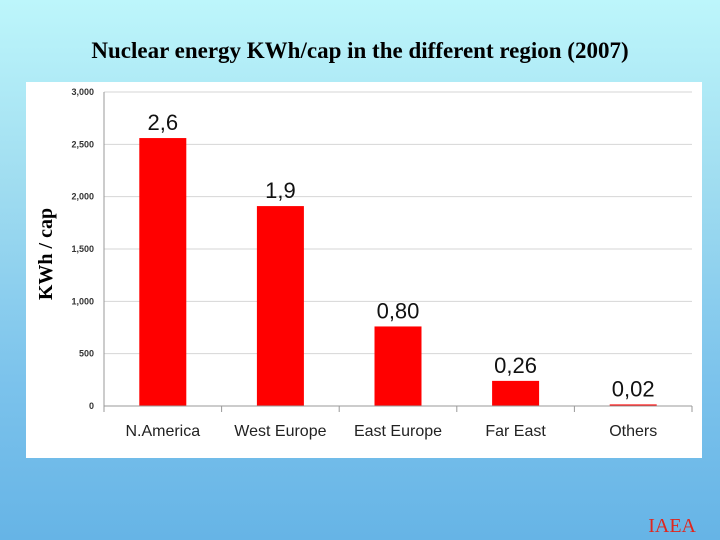 Image resolution: width=720 pixels, height=540 pixels. Describe the element at coordinates (82, 144) in the screenshot. I see `y-tick-label: 2,500` at that location.